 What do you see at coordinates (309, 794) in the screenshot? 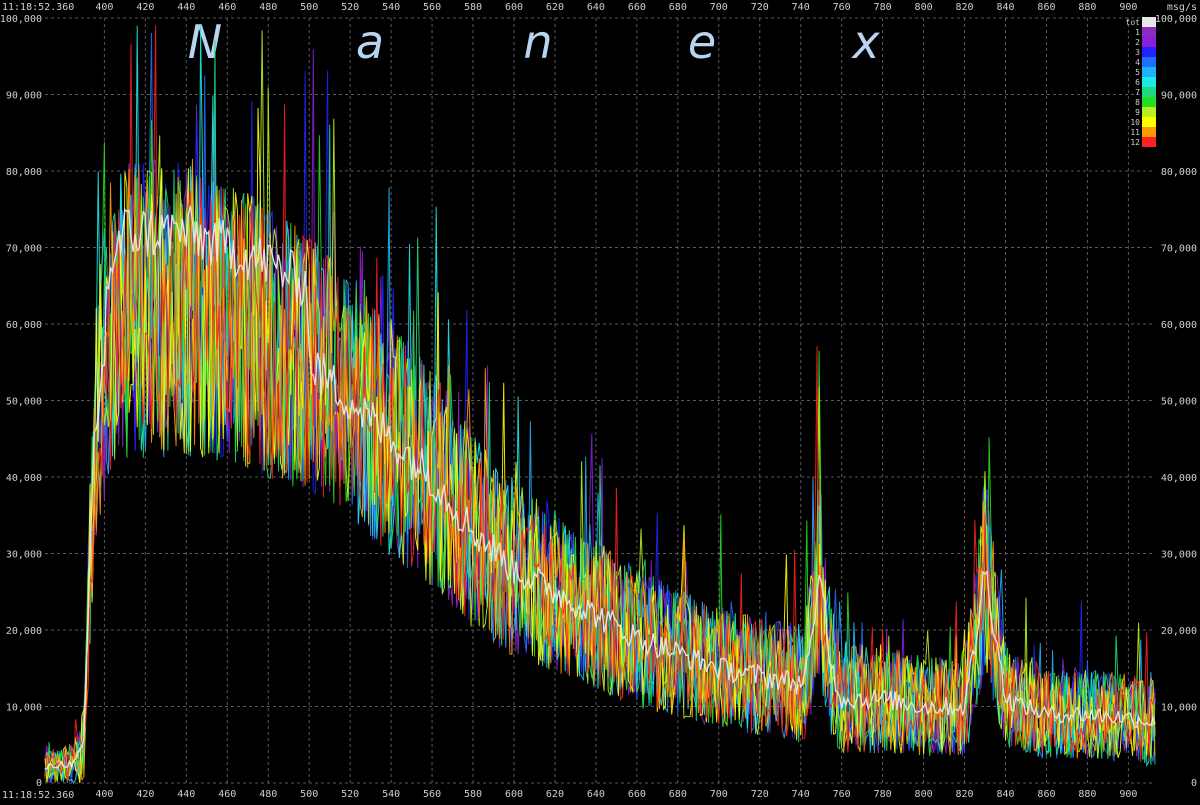
I see `x-tick-label-bottom: 500` at bounding box center [309, 794].